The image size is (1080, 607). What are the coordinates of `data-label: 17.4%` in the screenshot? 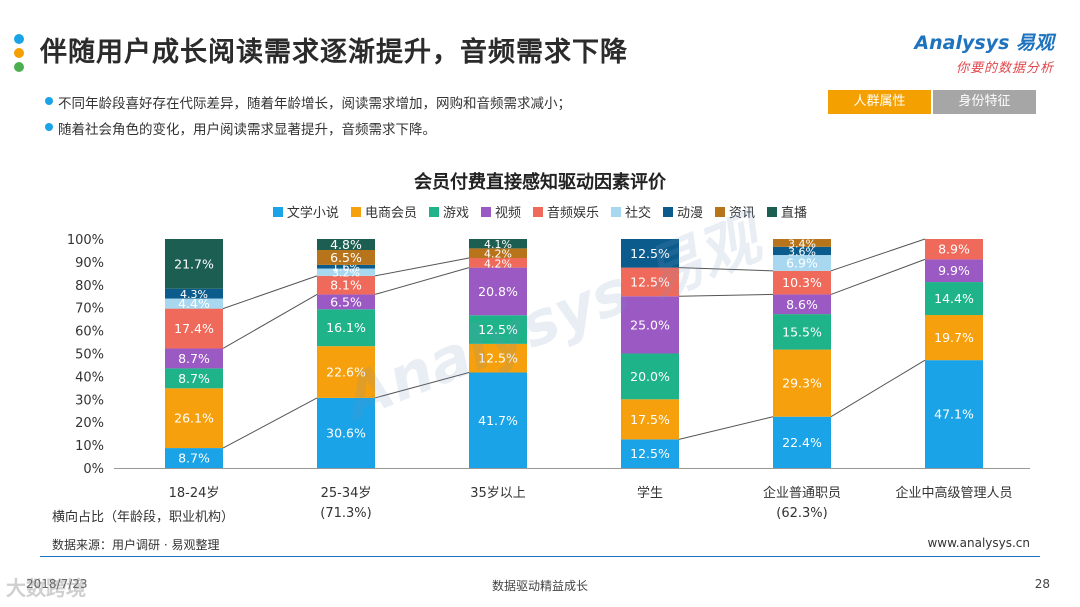 It's located at (194, 328).